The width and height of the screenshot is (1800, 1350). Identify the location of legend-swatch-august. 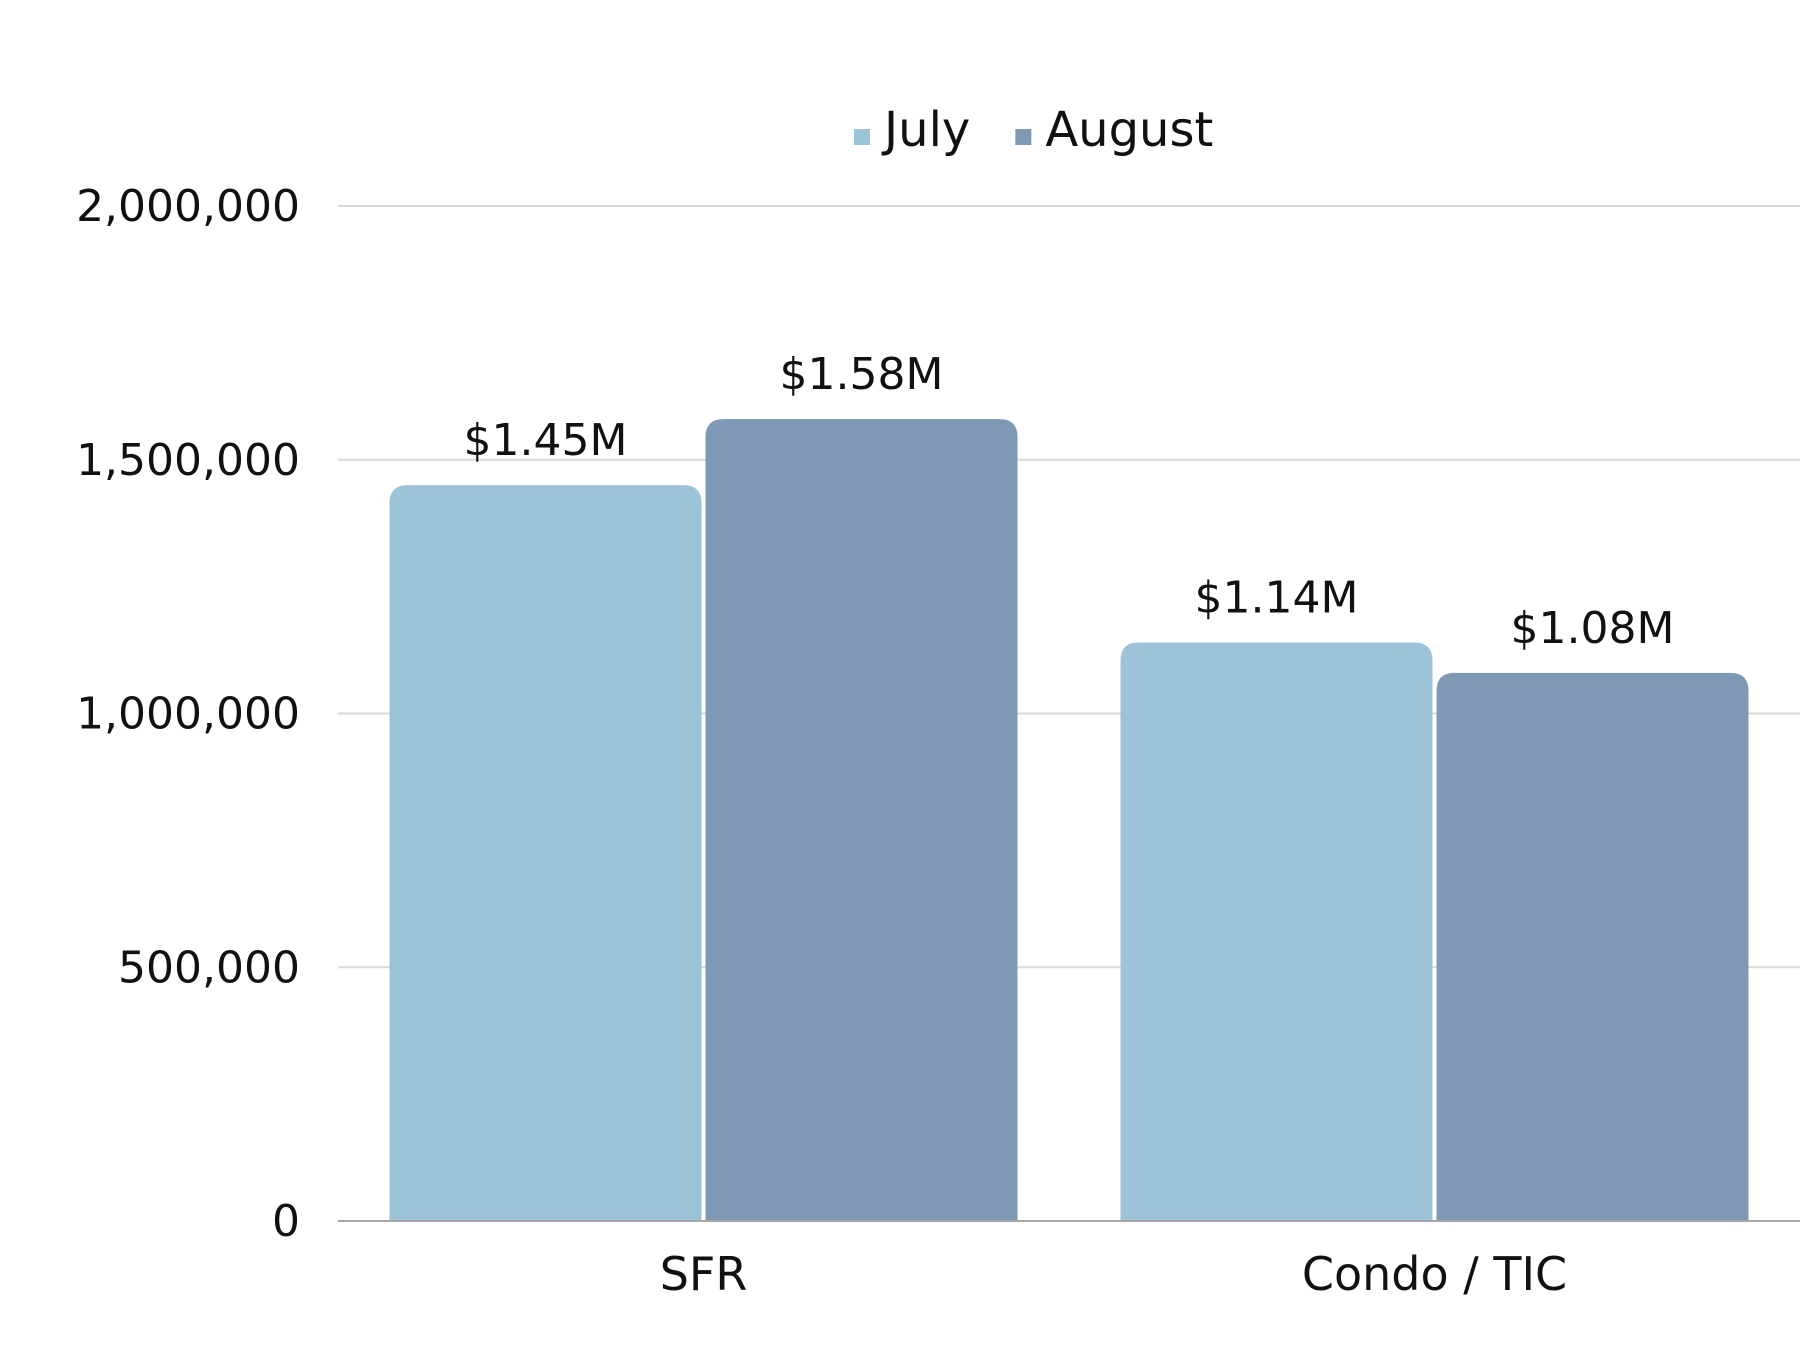
(1023, 137).